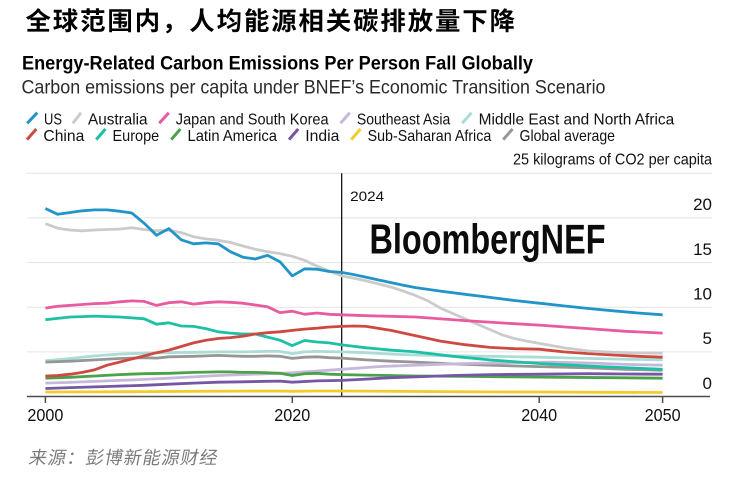  What do you see at coordinates (568, 136) in the screenshot?
I see `svg-text: Global average` at bounding box center [568, 136].